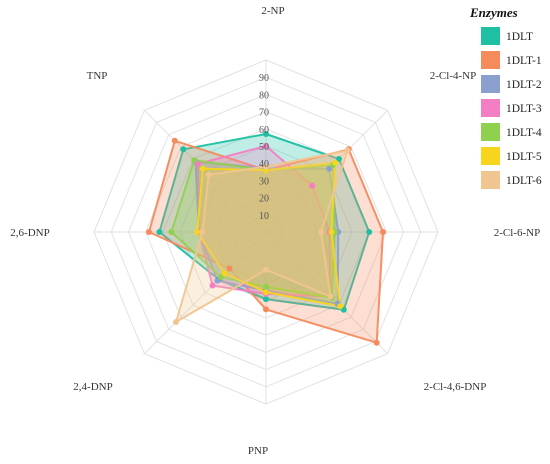  Describe the element at coordinates (517, 233) in the screenshot. I see `axis-label: 2-Cl-6-NP` at that location.